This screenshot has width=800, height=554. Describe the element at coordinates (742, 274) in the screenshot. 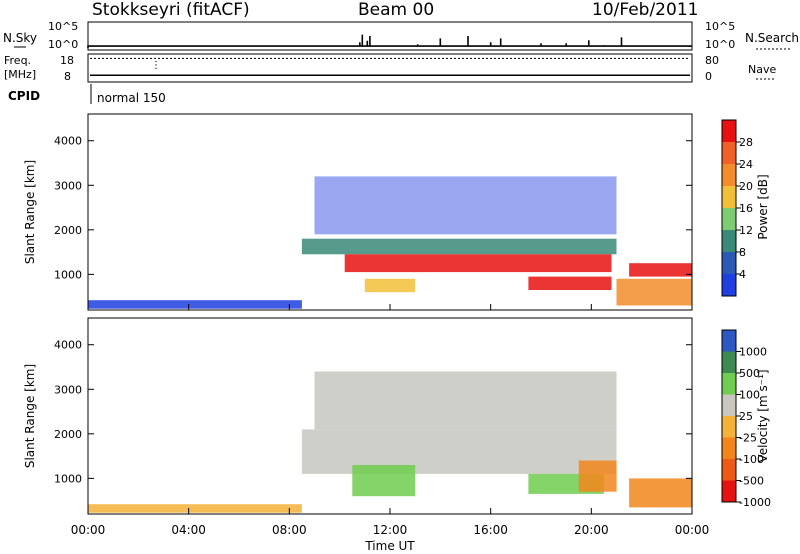

I see `colorbar-tick-label: 4` at that location.